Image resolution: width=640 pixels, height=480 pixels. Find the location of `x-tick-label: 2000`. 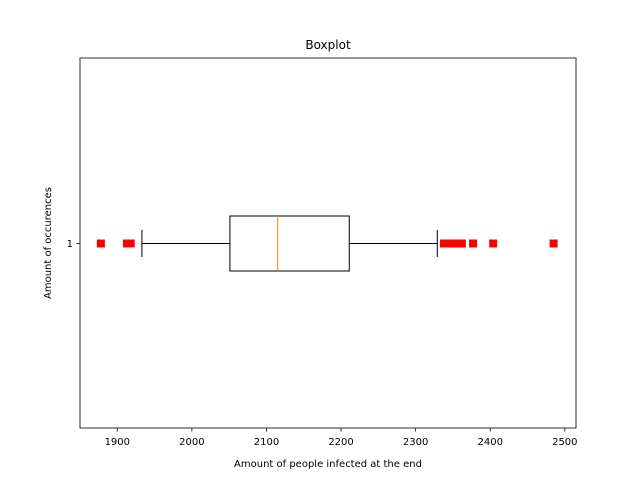

x-tick-label: 2000 is located at coordinates (191, 442).